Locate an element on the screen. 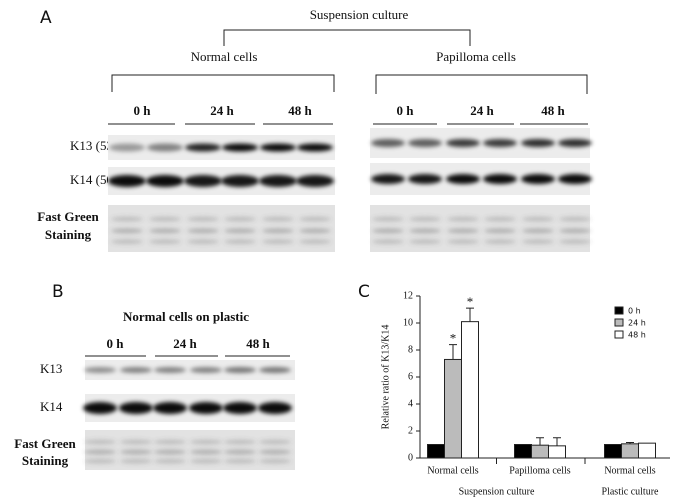  y-tick-label: 10 is located at coordinates (408, 322).